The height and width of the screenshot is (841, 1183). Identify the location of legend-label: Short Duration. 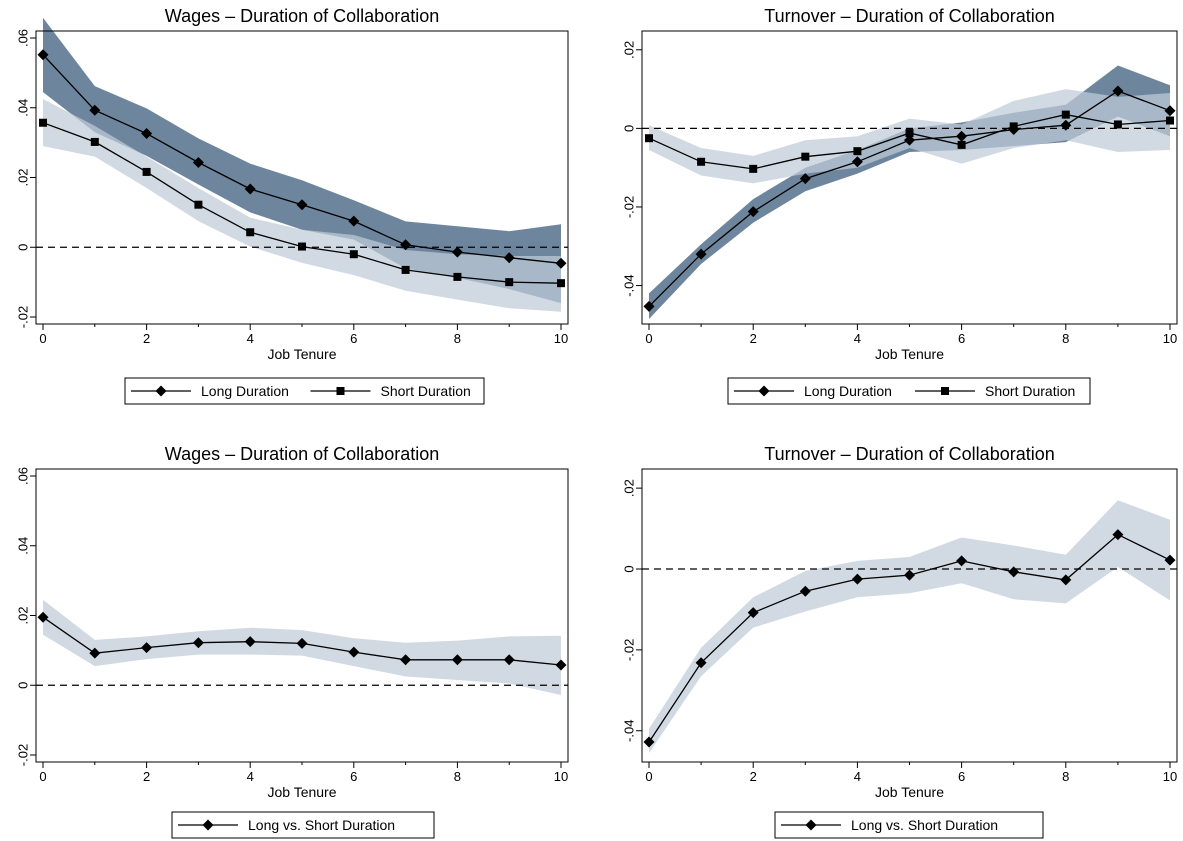
(1030, 391).